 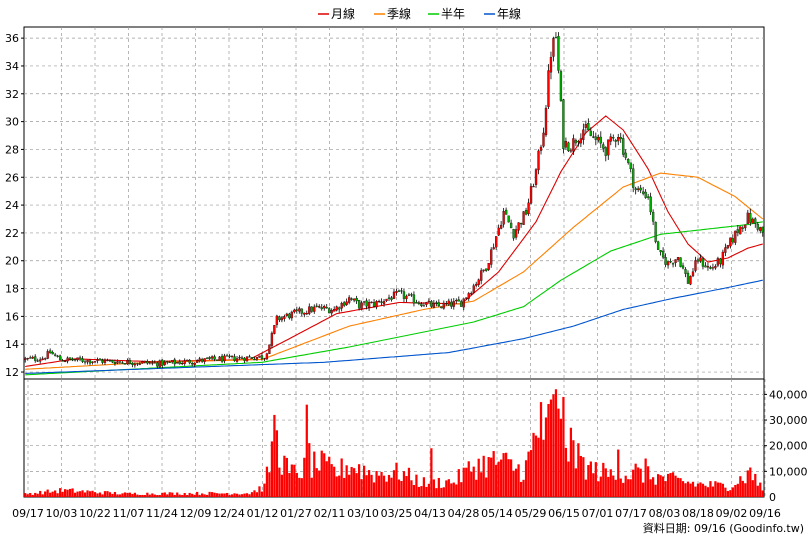 I want to click on date-tick-label-7: 12/24, so click(x=229, y=513).